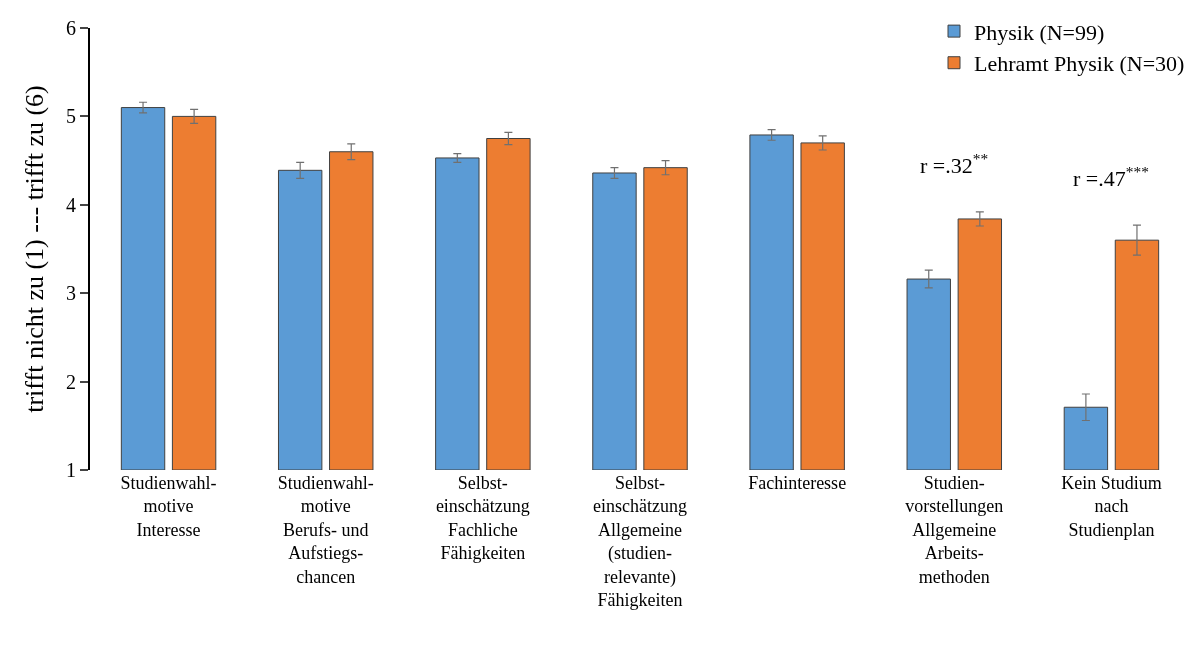 This screenshot has width=1200, height=650. Describe the element at coordinates (1079, 64) in the screenshot. I see `legend-label: Lehramt Physik (N=30)` at that location.